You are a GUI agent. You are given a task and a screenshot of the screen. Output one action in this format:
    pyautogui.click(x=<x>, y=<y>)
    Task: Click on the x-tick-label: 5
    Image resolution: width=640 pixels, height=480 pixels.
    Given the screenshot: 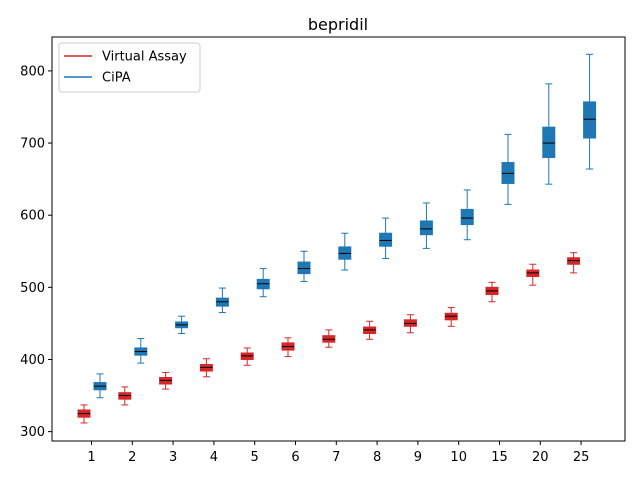 What is the action you would take?
    pyautogui.click(x=255, y=457)
    